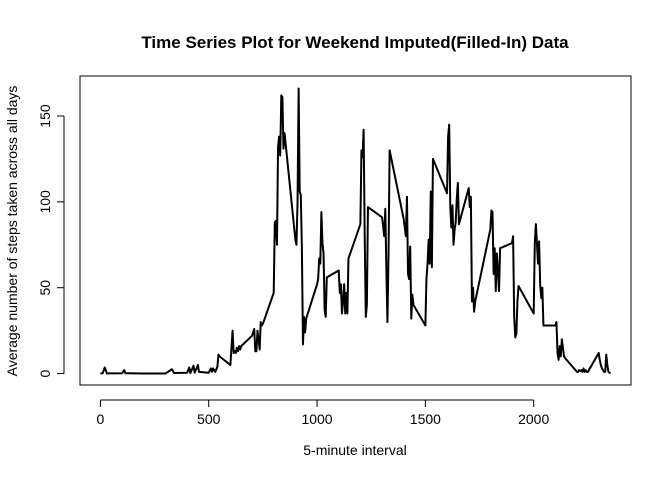  I want to click on y-tick-label: 0, so click(45, 373).